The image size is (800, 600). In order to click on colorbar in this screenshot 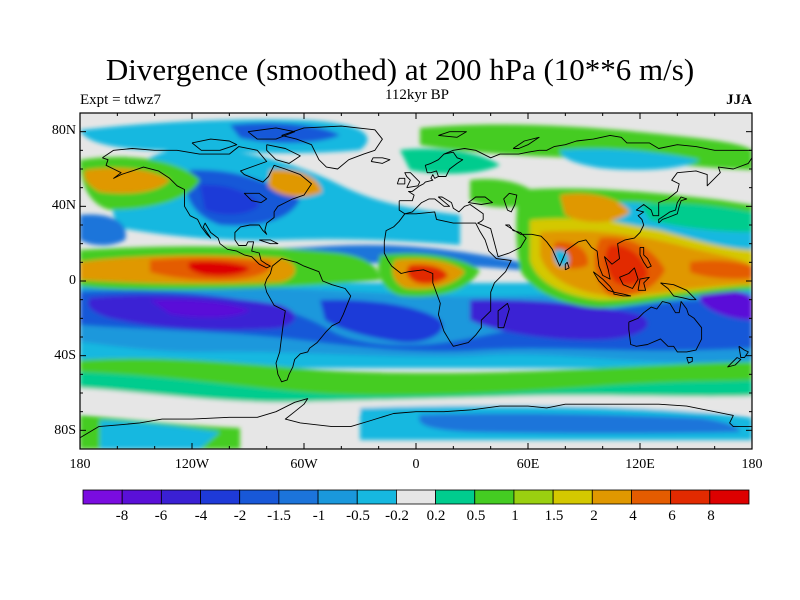, I will do `click(416, 497)`.